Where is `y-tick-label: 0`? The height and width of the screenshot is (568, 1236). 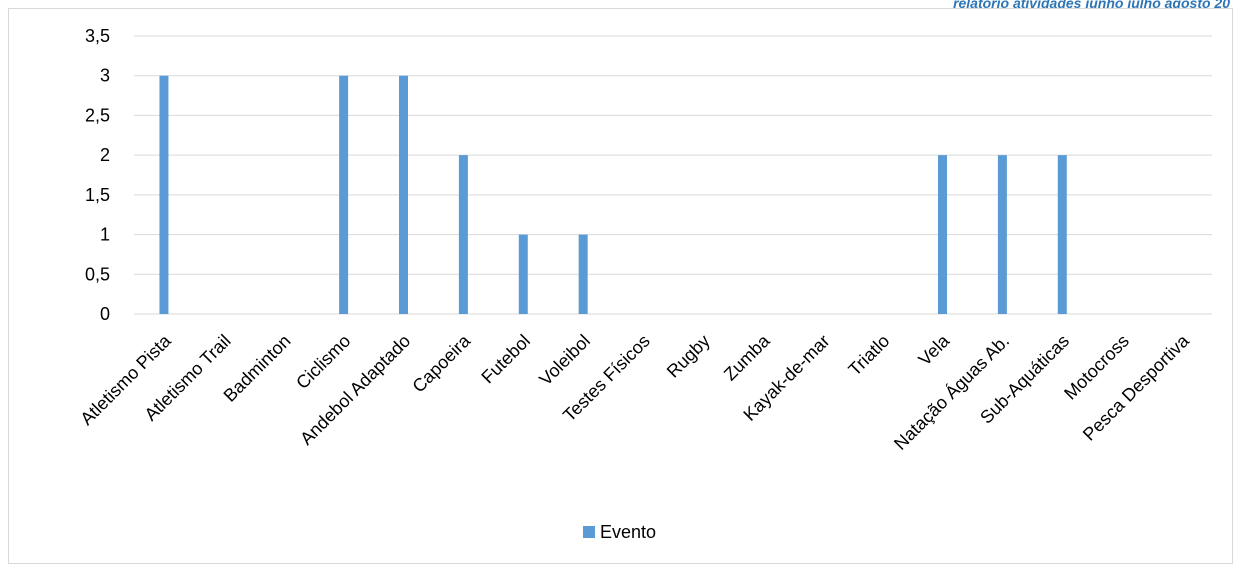
y-tick-label: 0 is located at coordinates (105, 314).